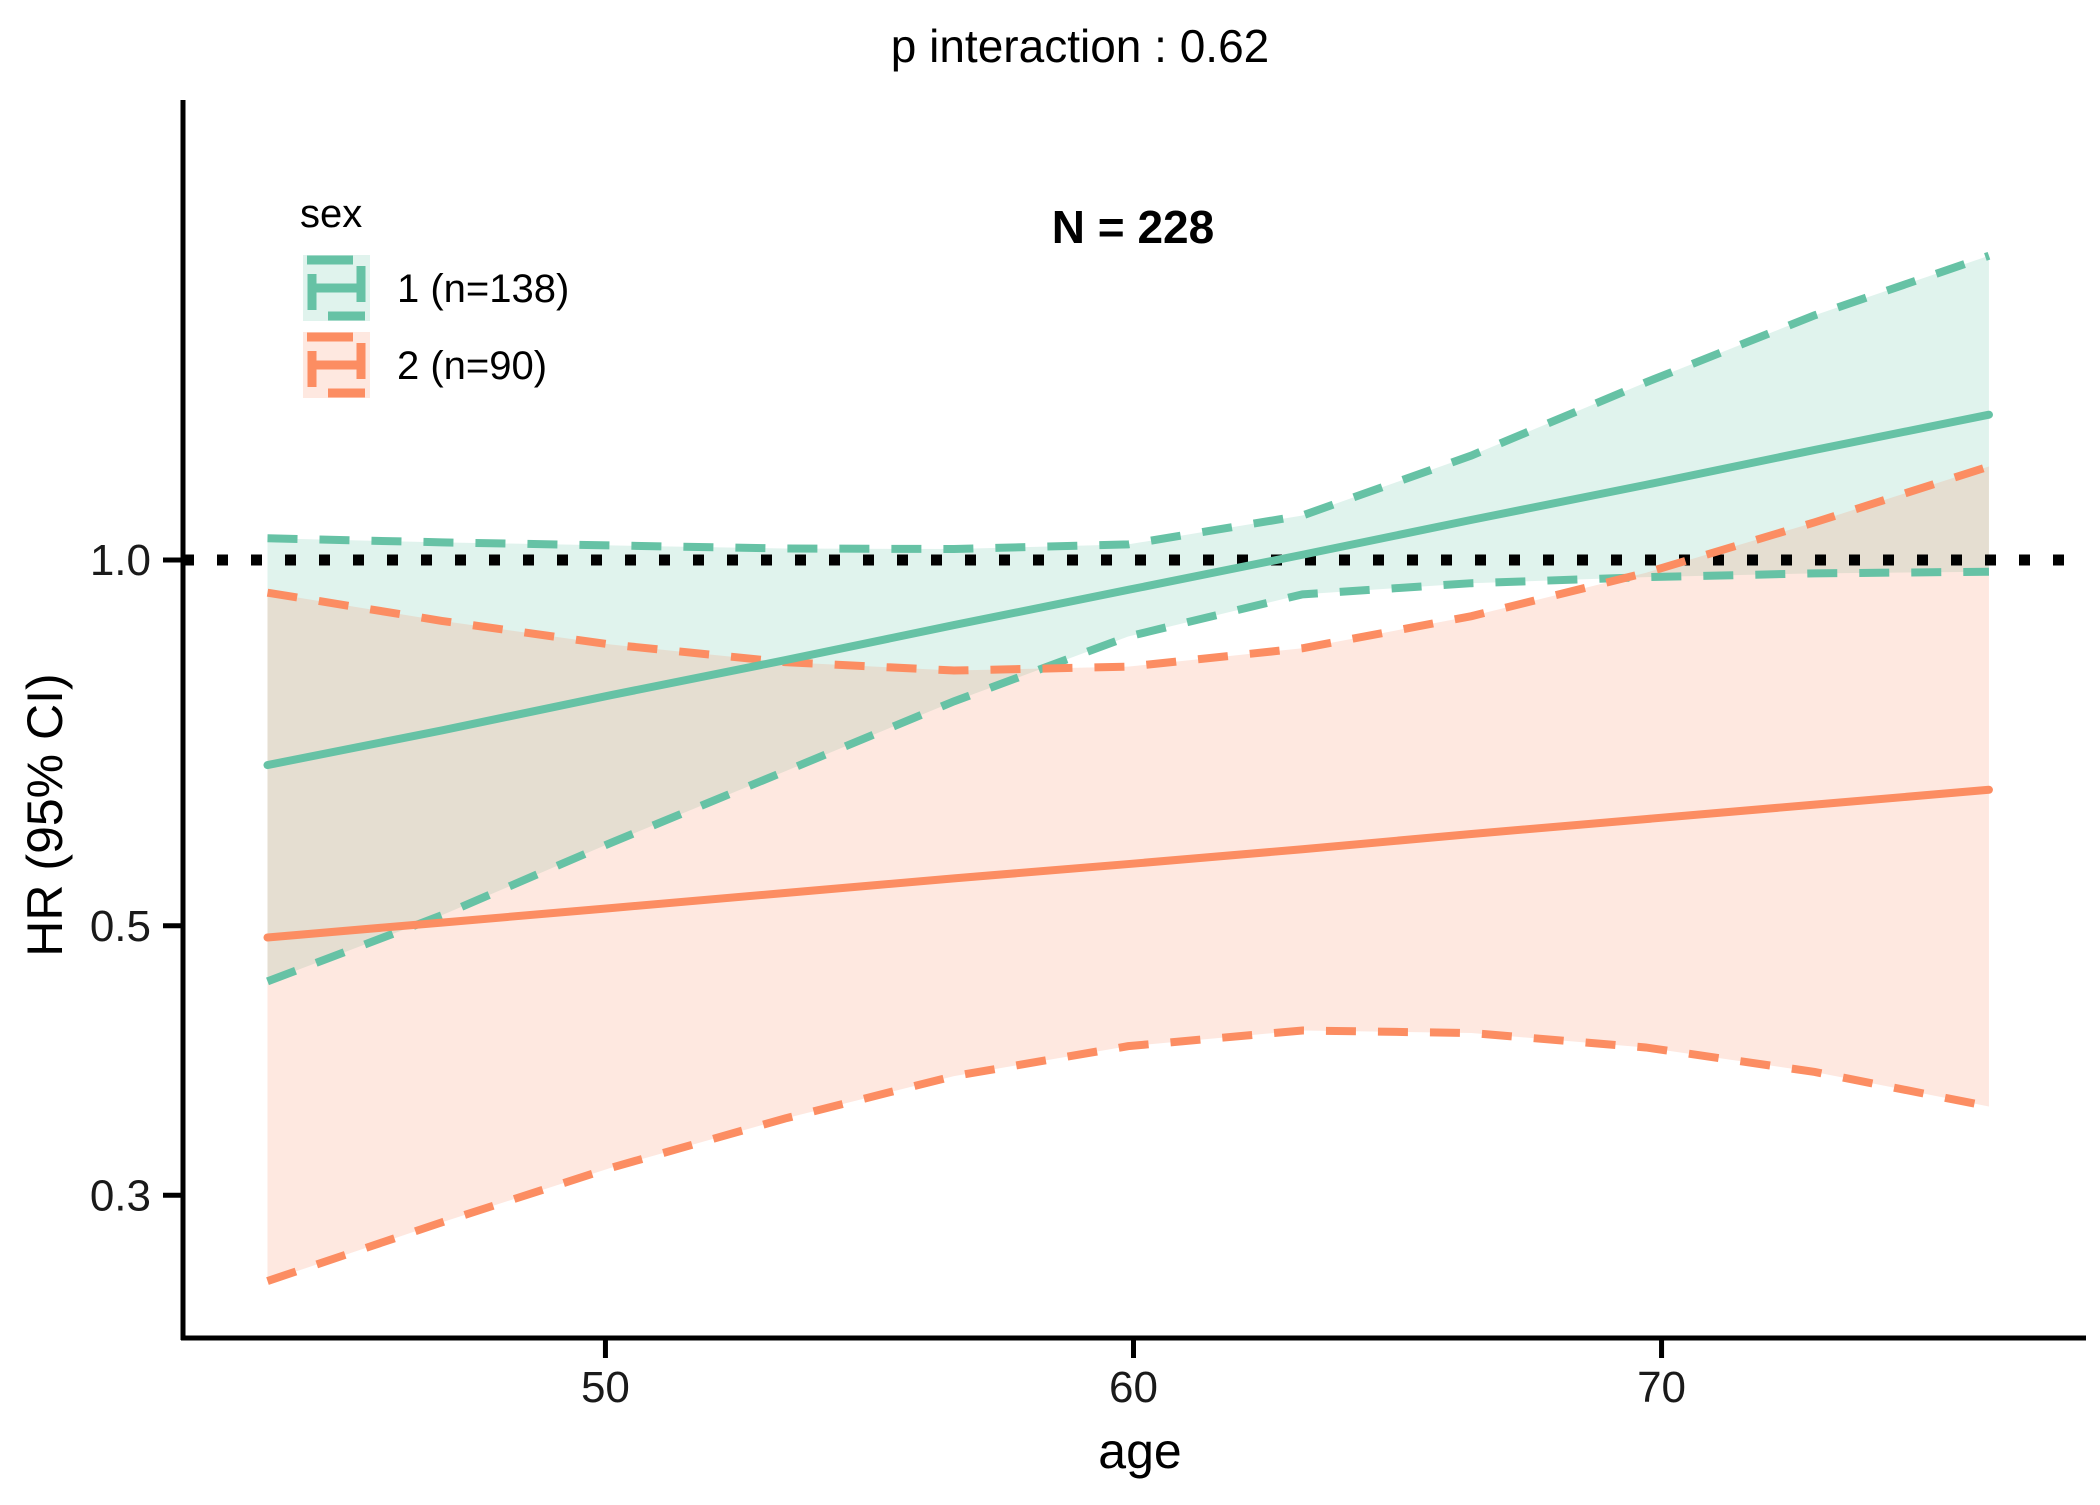  Describe the element at coordinates (483, 289) in the screenshot. I see `legend-item-label-1: 1 (n=138)` at that location.